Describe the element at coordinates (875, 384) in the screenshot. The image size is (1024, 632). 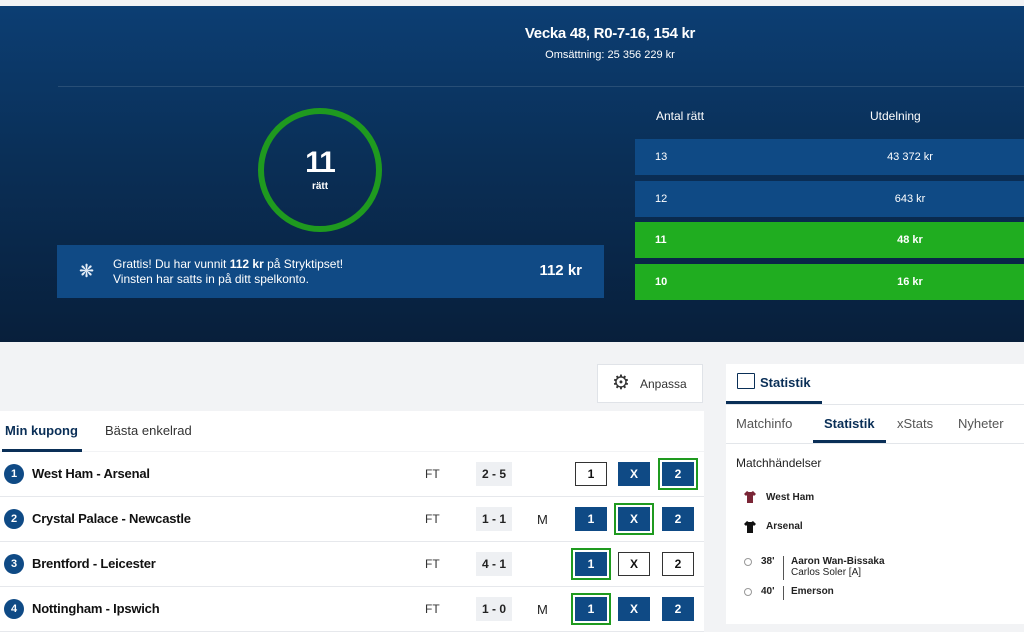
I see `stats-header: Statistik` at that location.